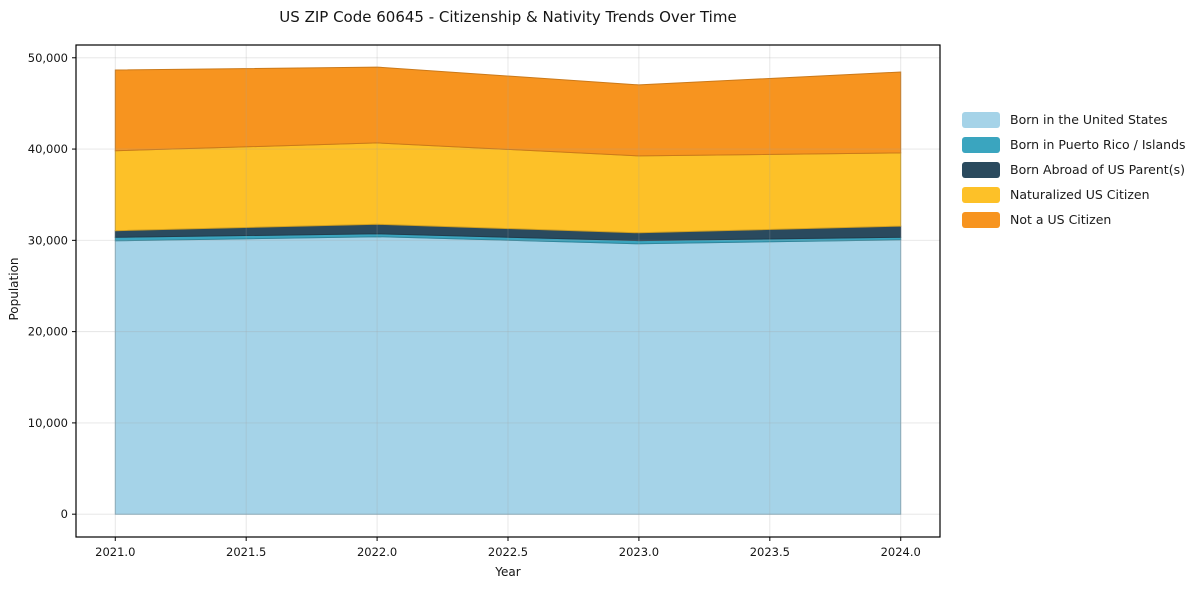 The image size is (1189, 590). Describe the element at coordinates (48, 332) in the screenshot. I see `y-tick-label: 20,000` at that location.